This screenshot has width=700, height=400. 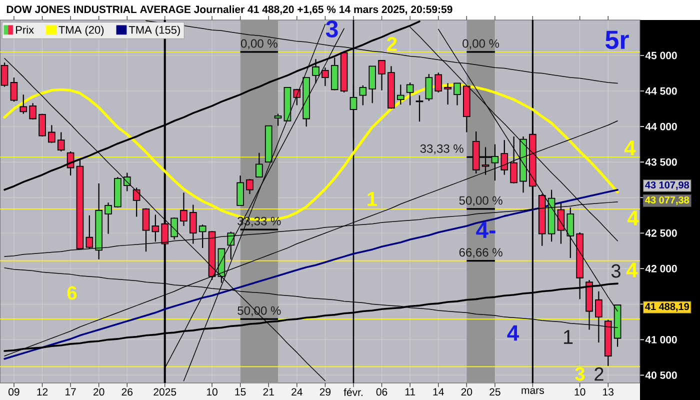 I want to click on x-tick-label: 2025, so click(x=165, y=392).